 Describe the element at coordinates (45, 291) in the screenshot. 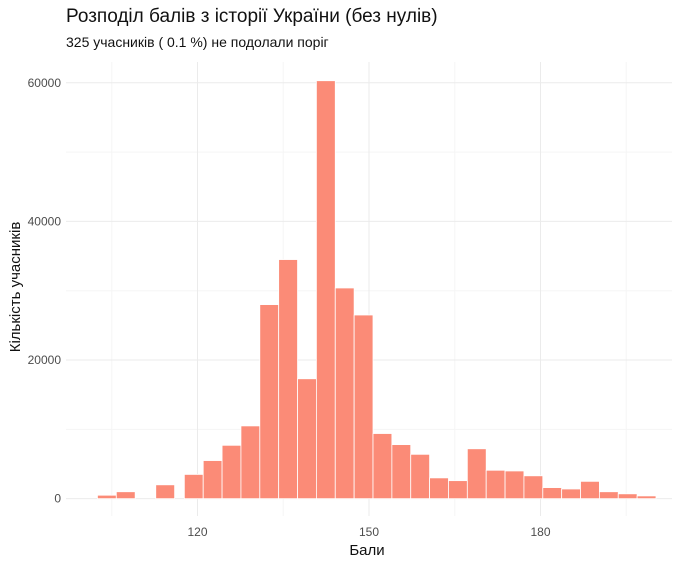

I see `y-axis-ticks: 0 20000 40000 60000` at that location.